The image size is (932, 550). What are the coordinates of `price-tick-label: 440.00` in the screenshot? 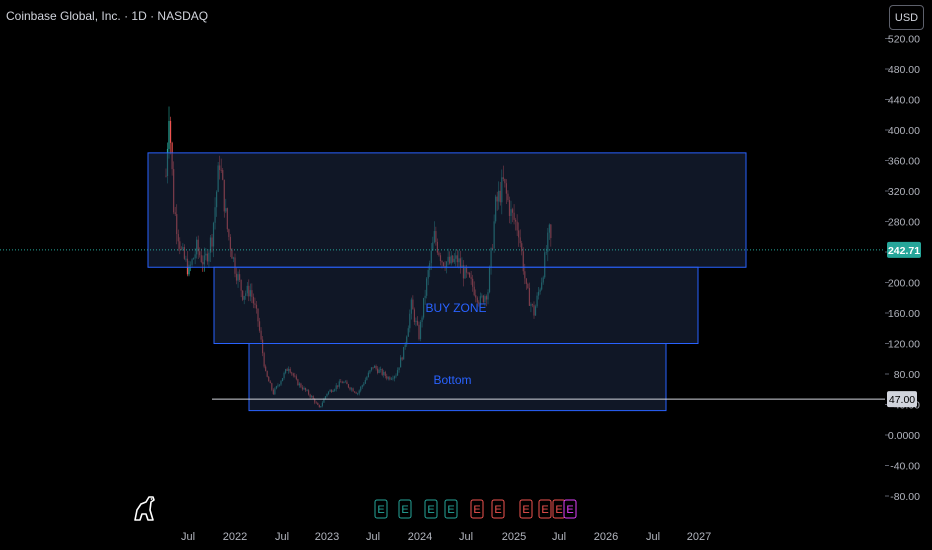 It's located at (904, 101).